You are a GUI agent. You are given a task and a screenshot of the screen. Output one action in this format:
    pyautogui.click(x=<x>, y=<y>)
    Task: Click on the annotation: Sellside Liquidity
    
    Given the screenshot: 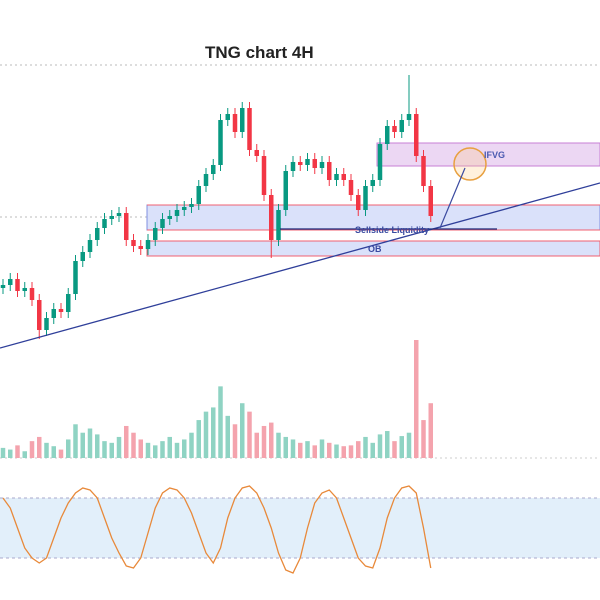 What is the action you would take?
    pyautogui.click(x=392, y=230)
    